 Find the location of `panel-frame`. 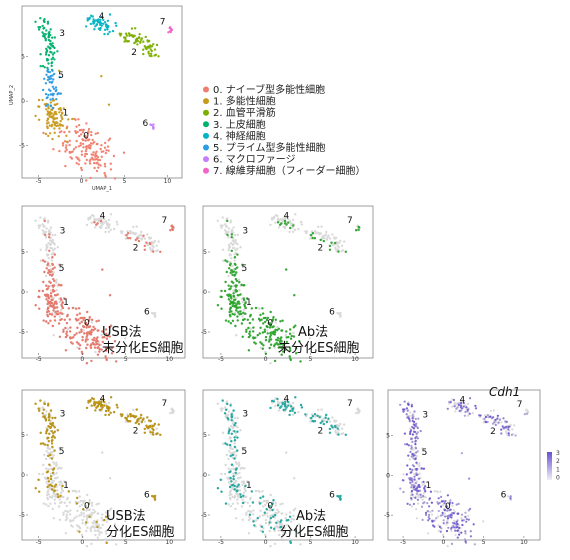

panel-frame is located at coordinates (288, 282).